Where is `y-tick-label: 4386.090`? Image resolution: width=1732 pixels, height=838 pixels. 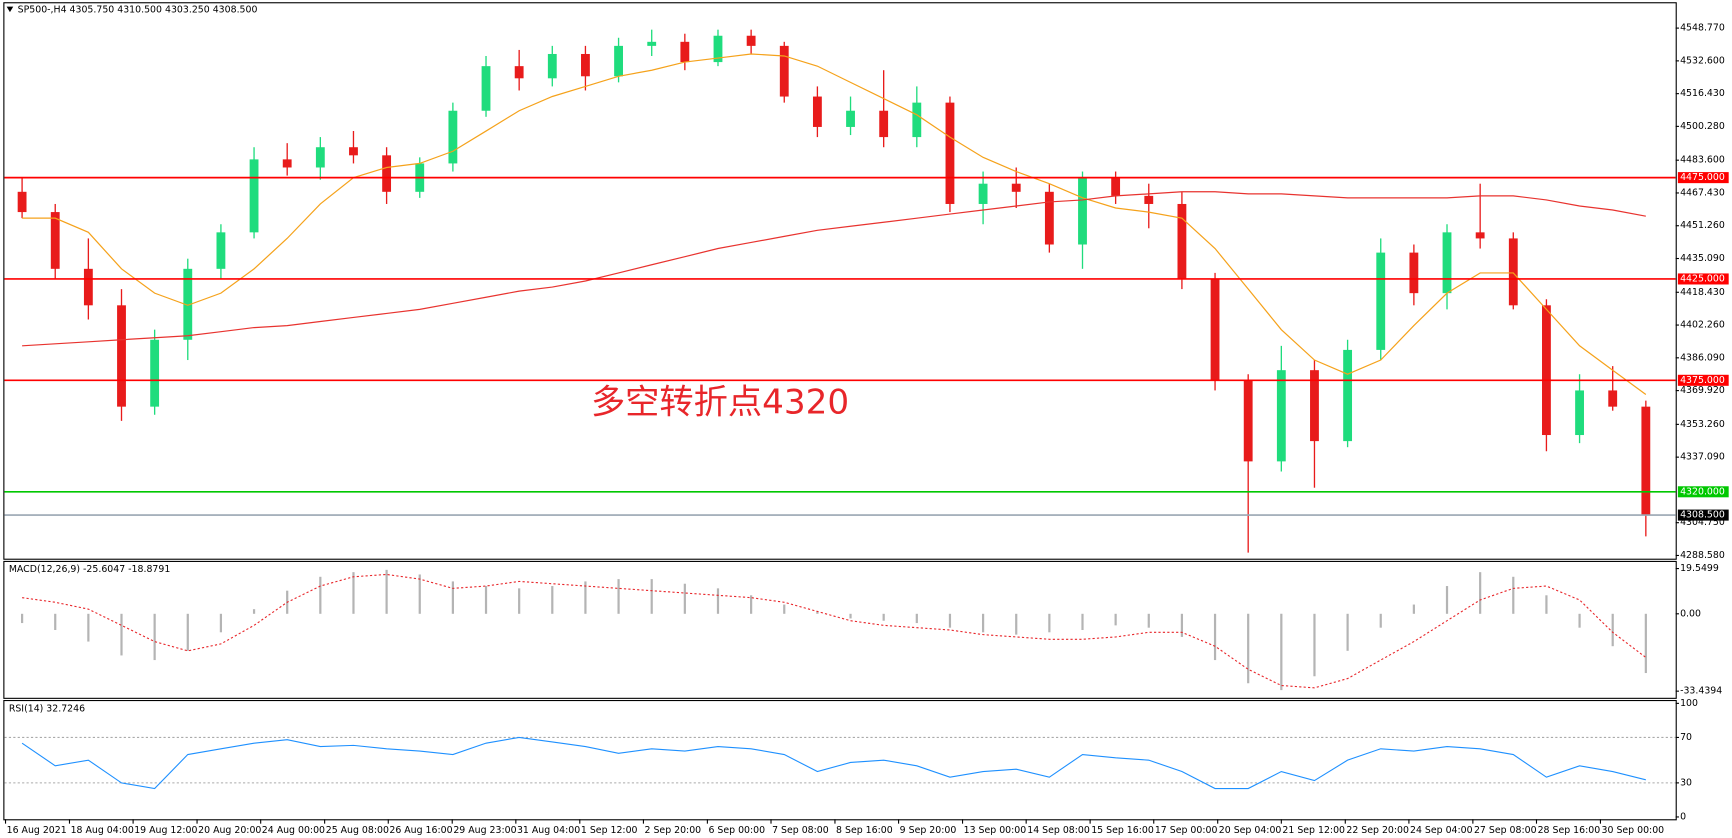 y-tick-label: 4386.090 is located at coordinates (1702, 357).